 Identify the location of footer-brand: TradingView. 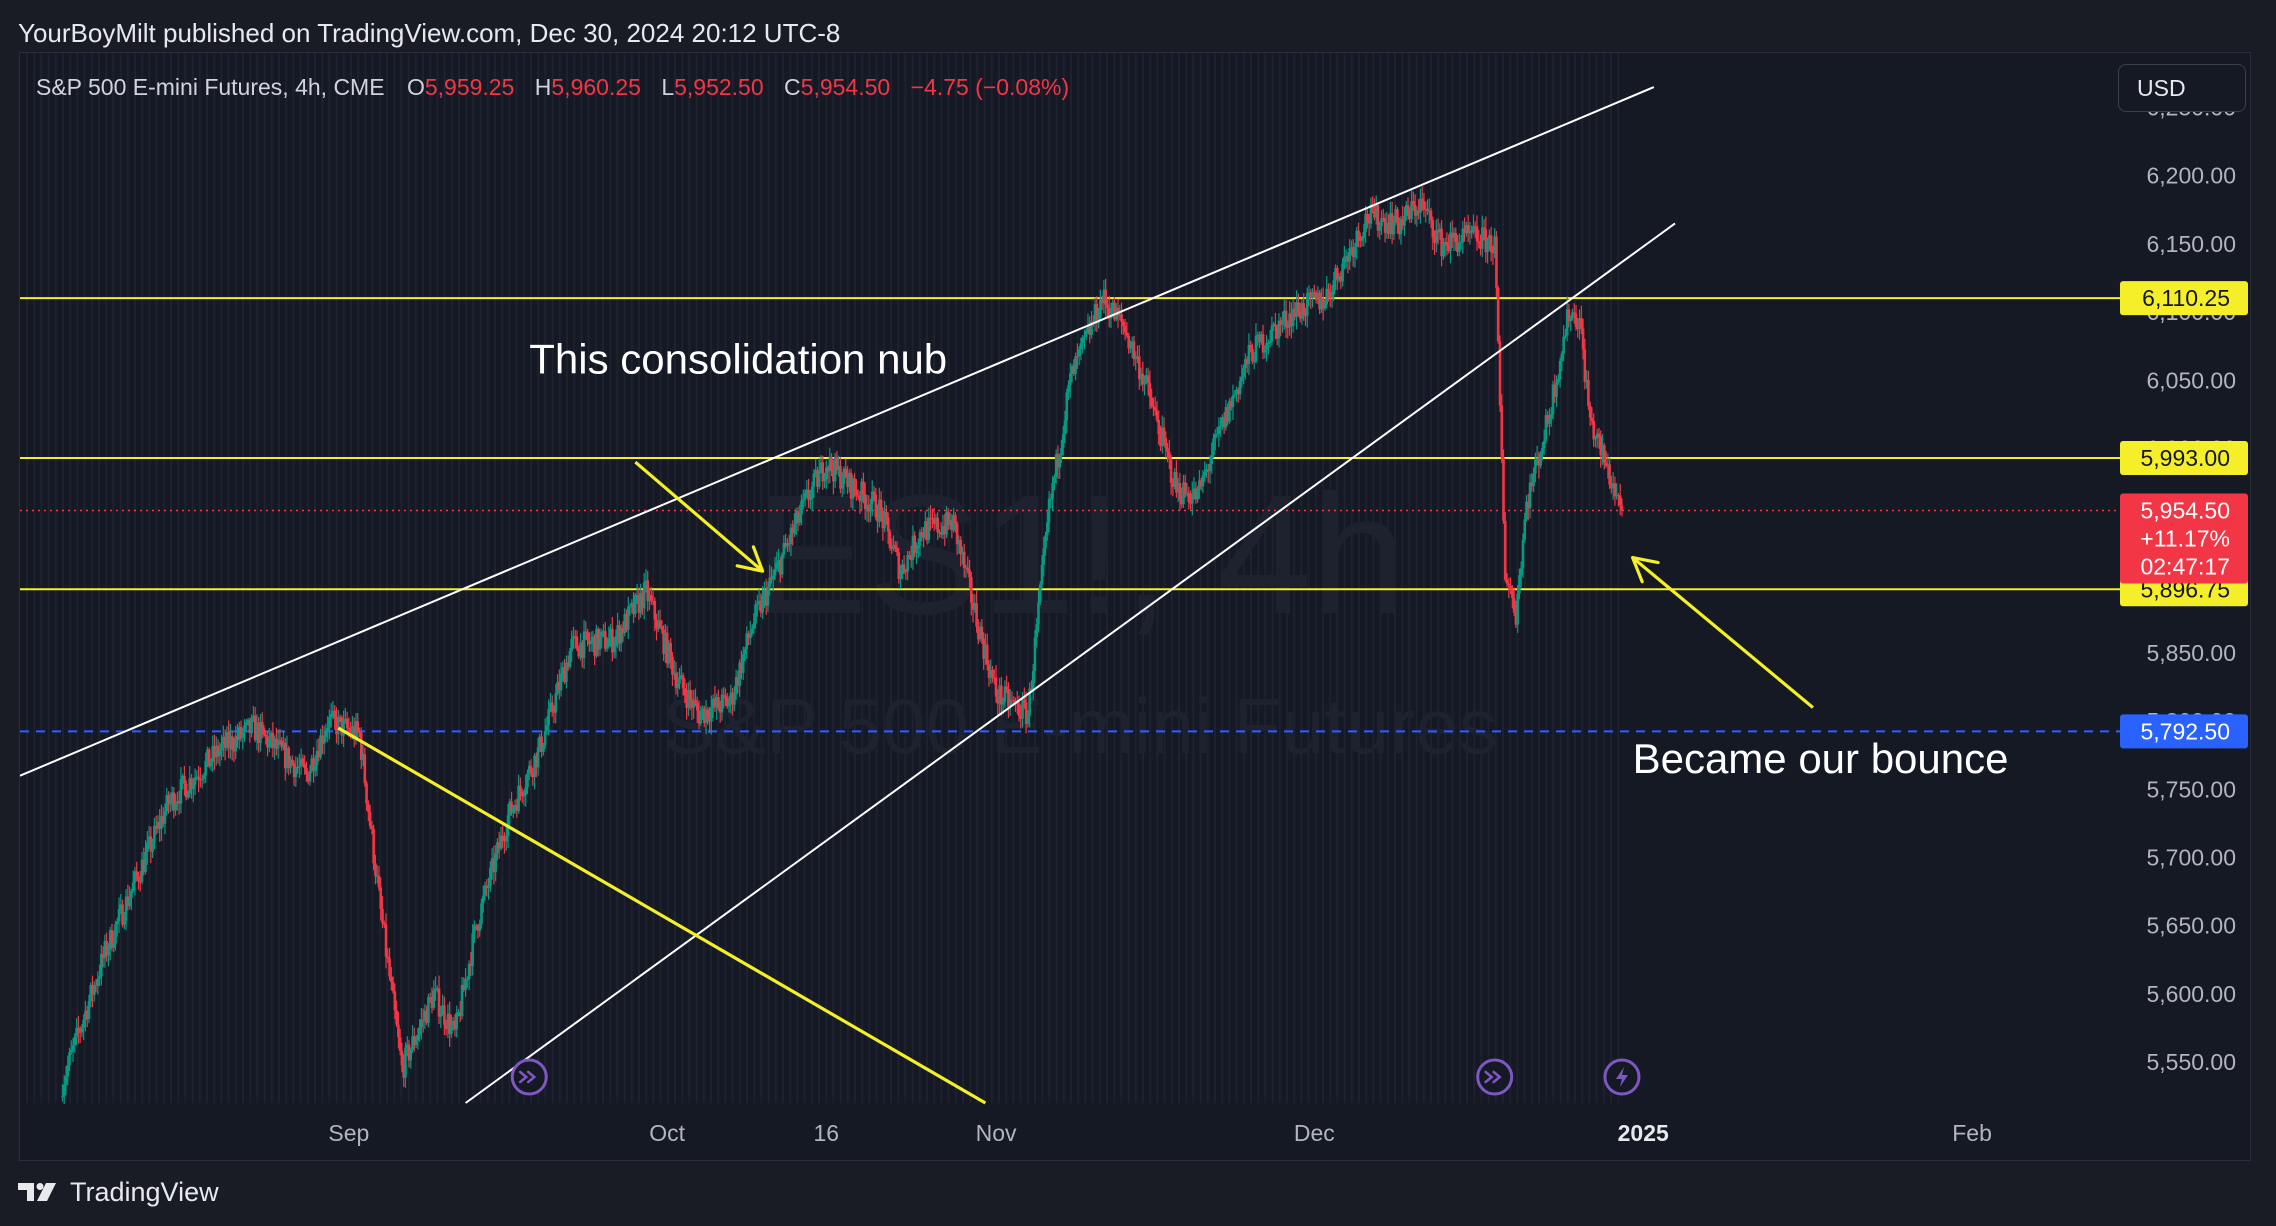
(118, 1192).